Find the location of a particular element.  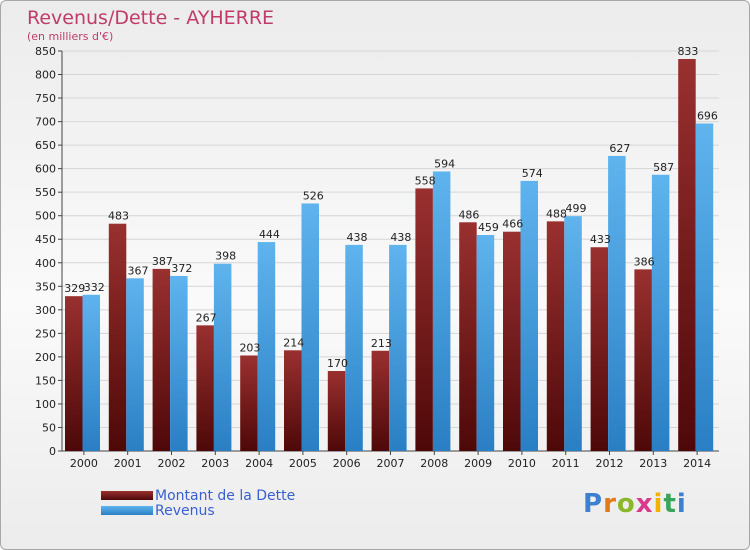

data-label: 696 is located at coordinates (707, 115).